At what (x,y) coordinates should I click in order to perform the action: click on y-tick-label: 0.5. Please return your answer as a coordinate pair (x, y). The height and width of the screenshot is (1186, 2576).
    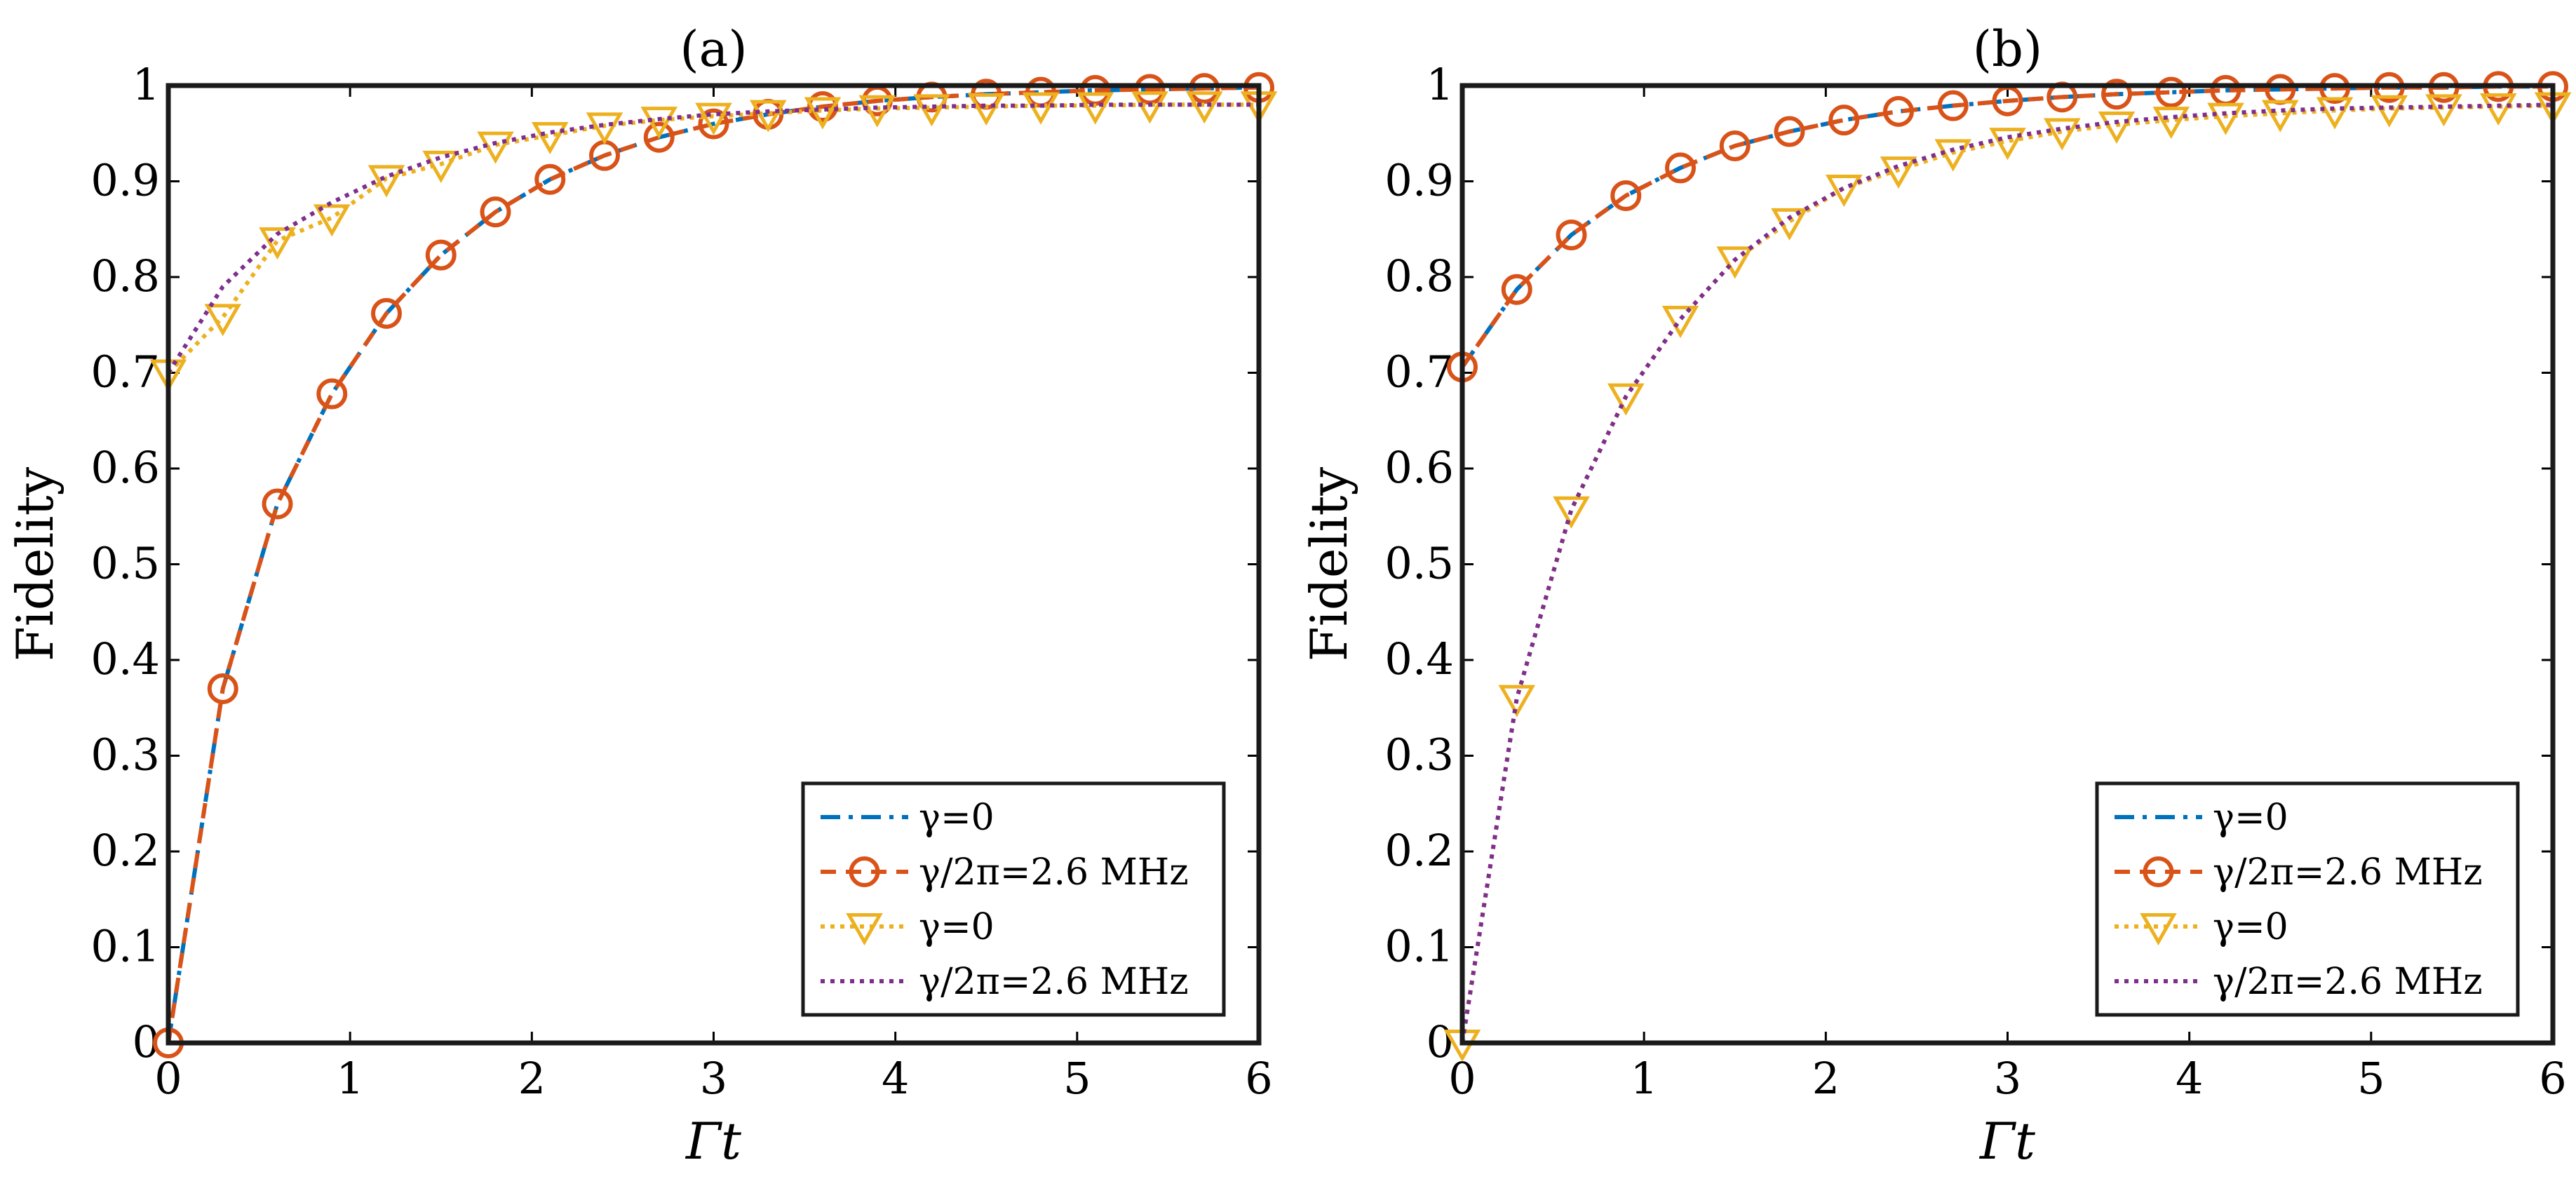
    Looking at the image, I should click on (125, 563).